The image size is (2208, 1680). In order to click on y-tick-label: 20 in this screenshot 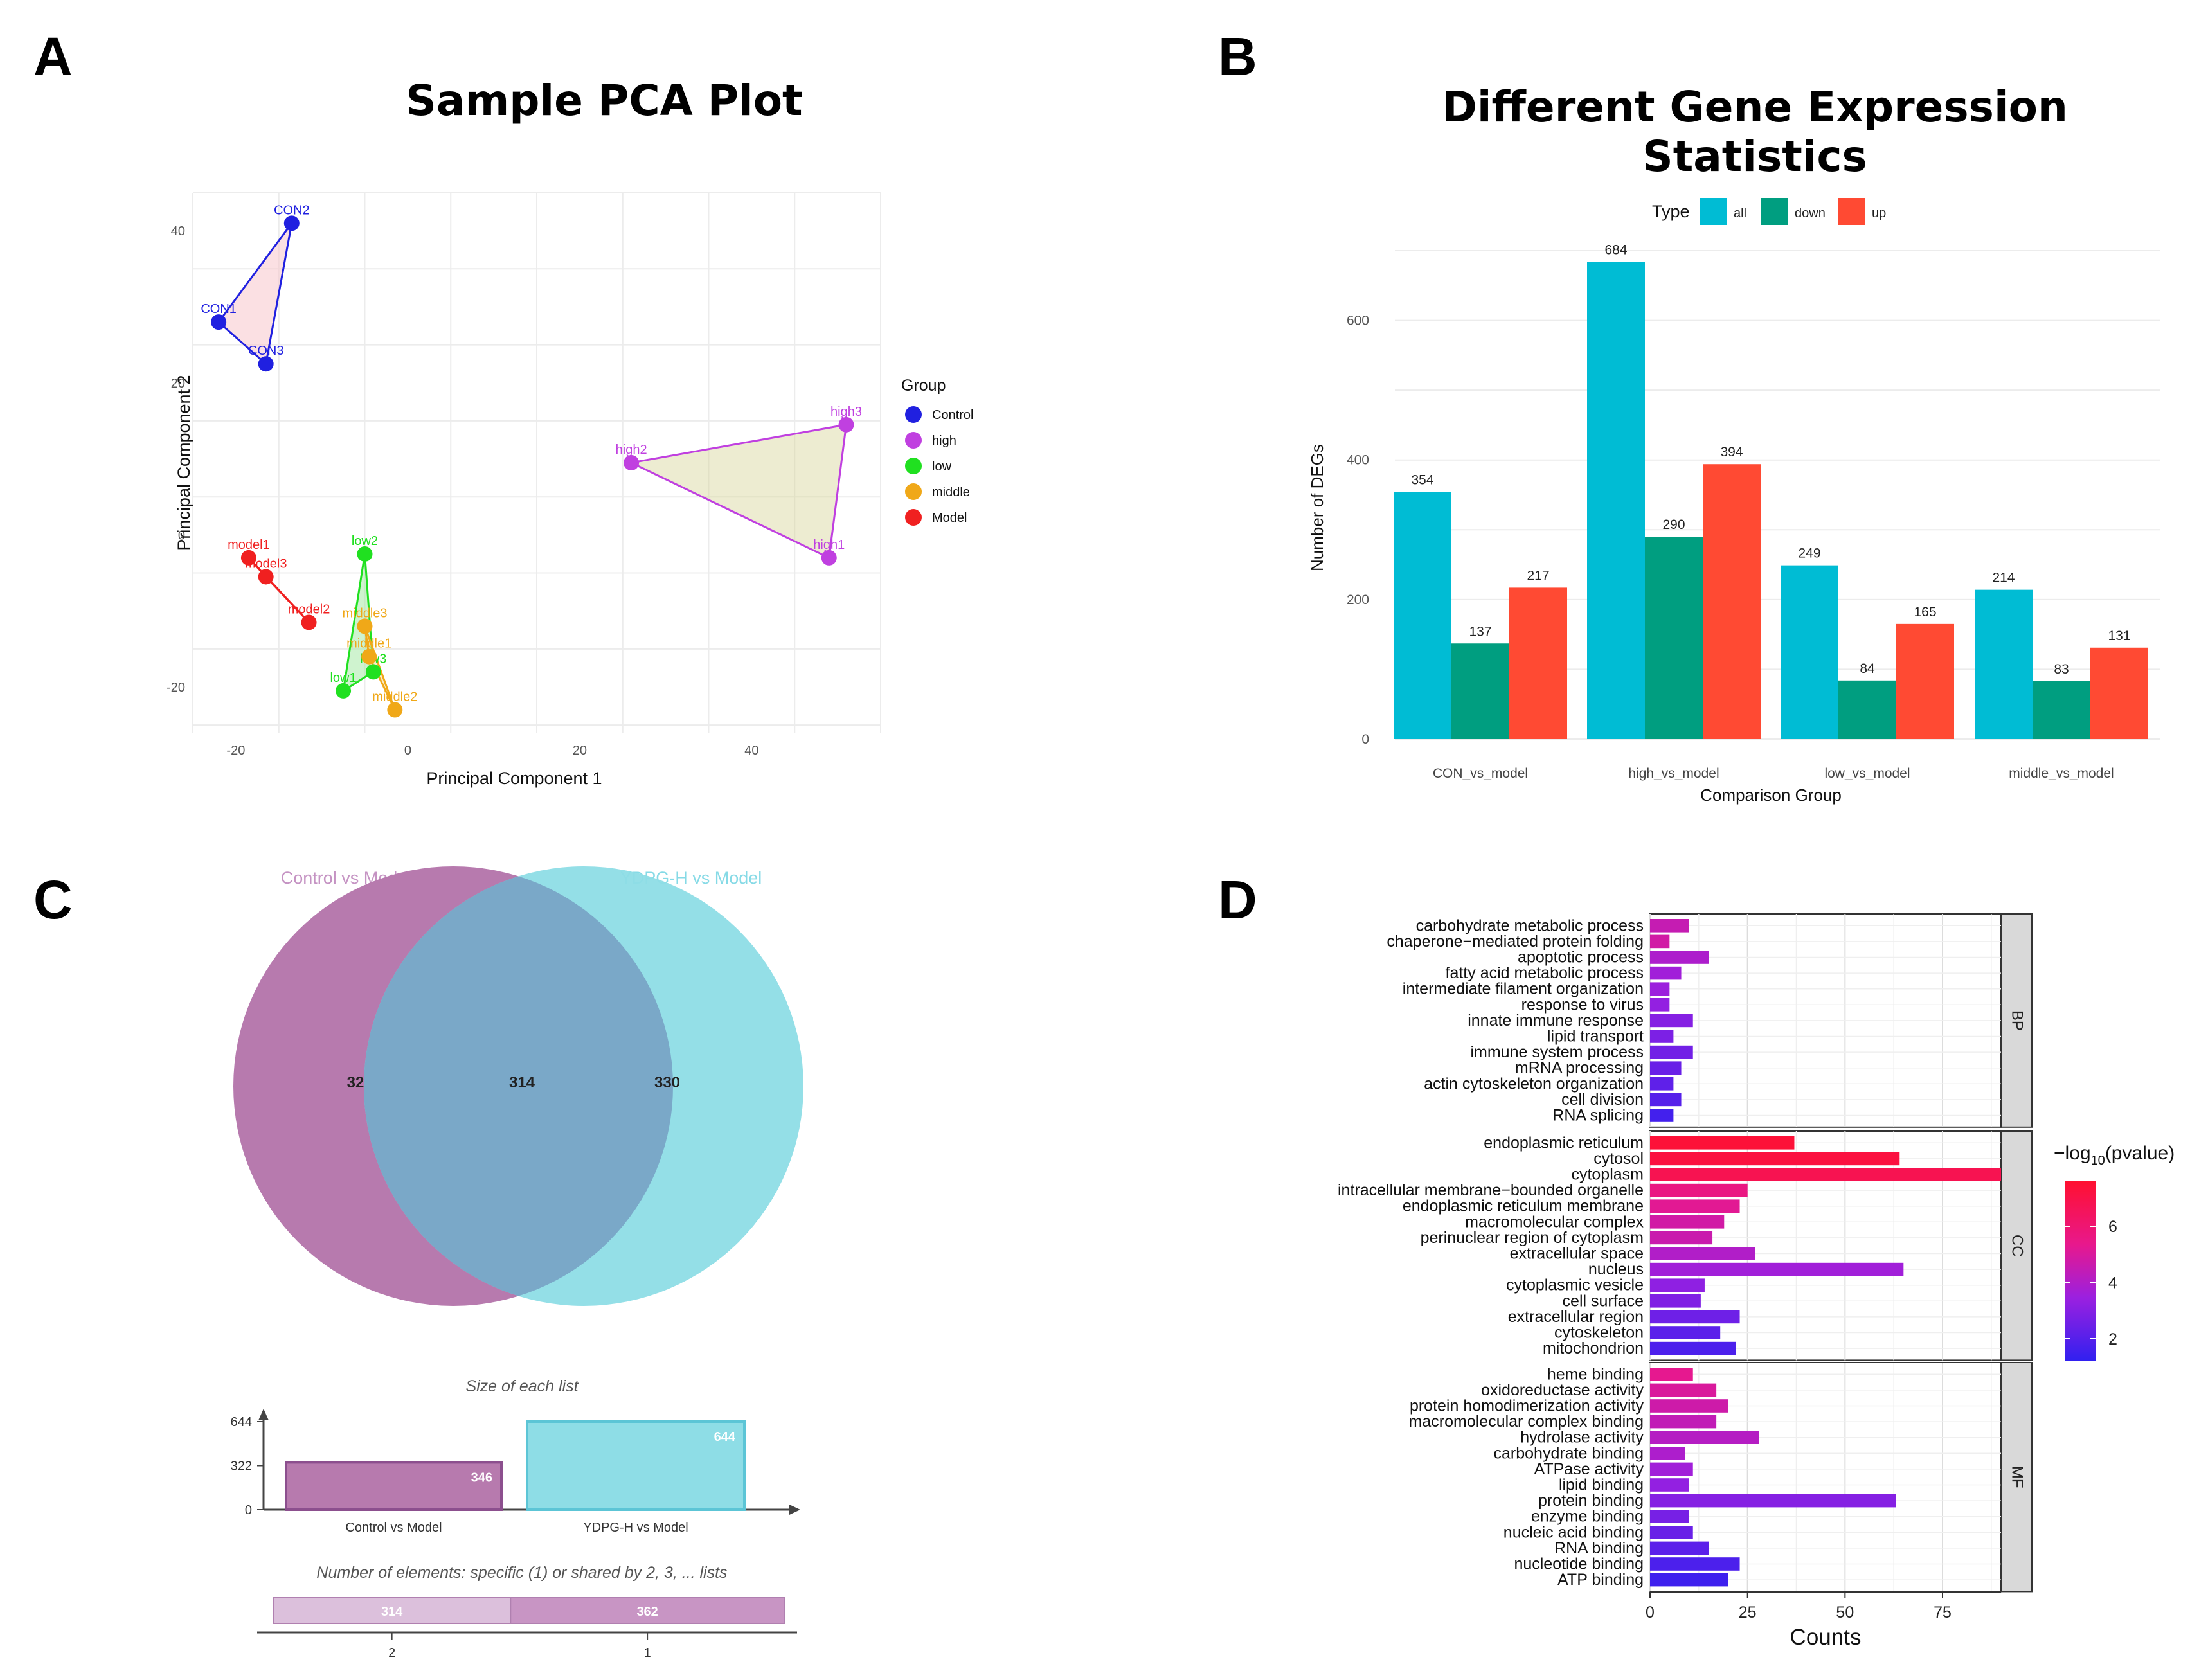, I will do `click(178, 384)`.